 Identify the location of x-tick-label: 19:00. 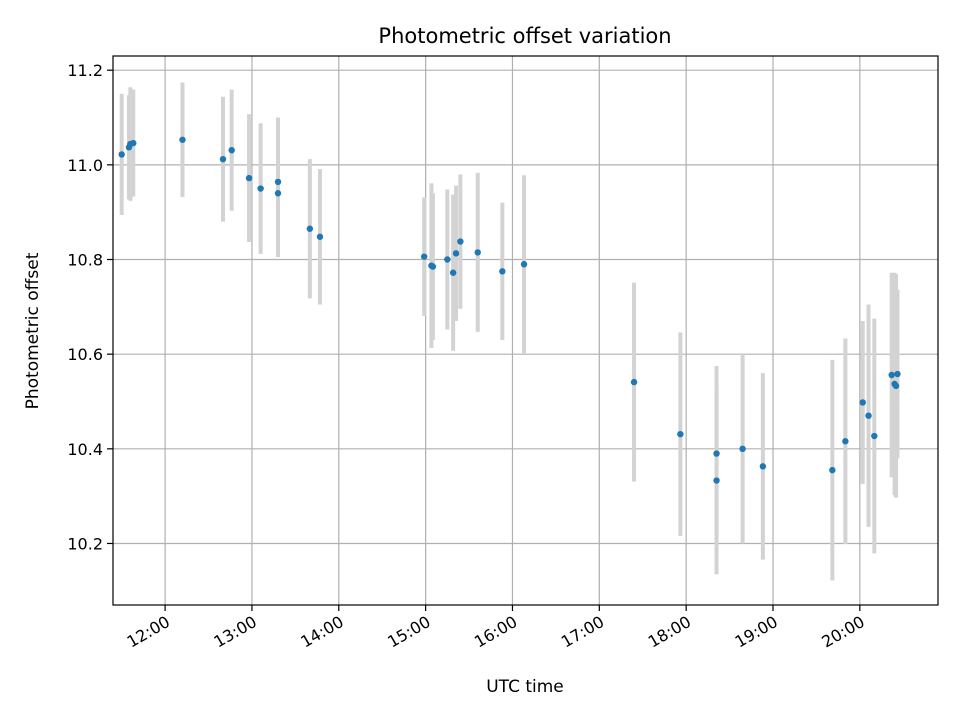
(756, 632).